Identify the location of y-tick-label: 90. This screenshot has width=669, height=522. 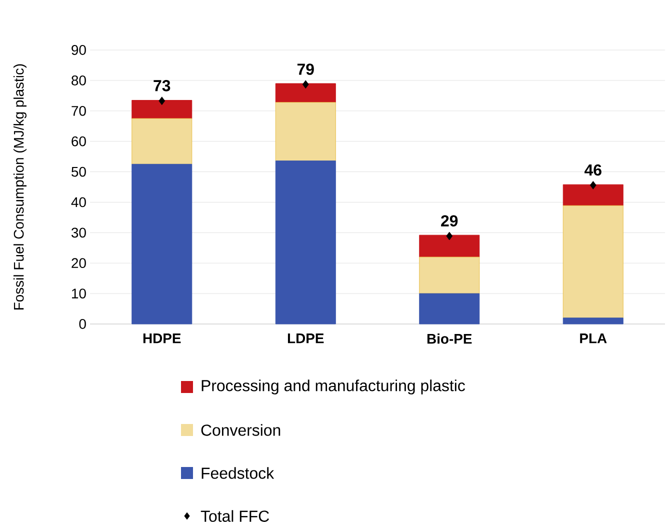
(79, 50).